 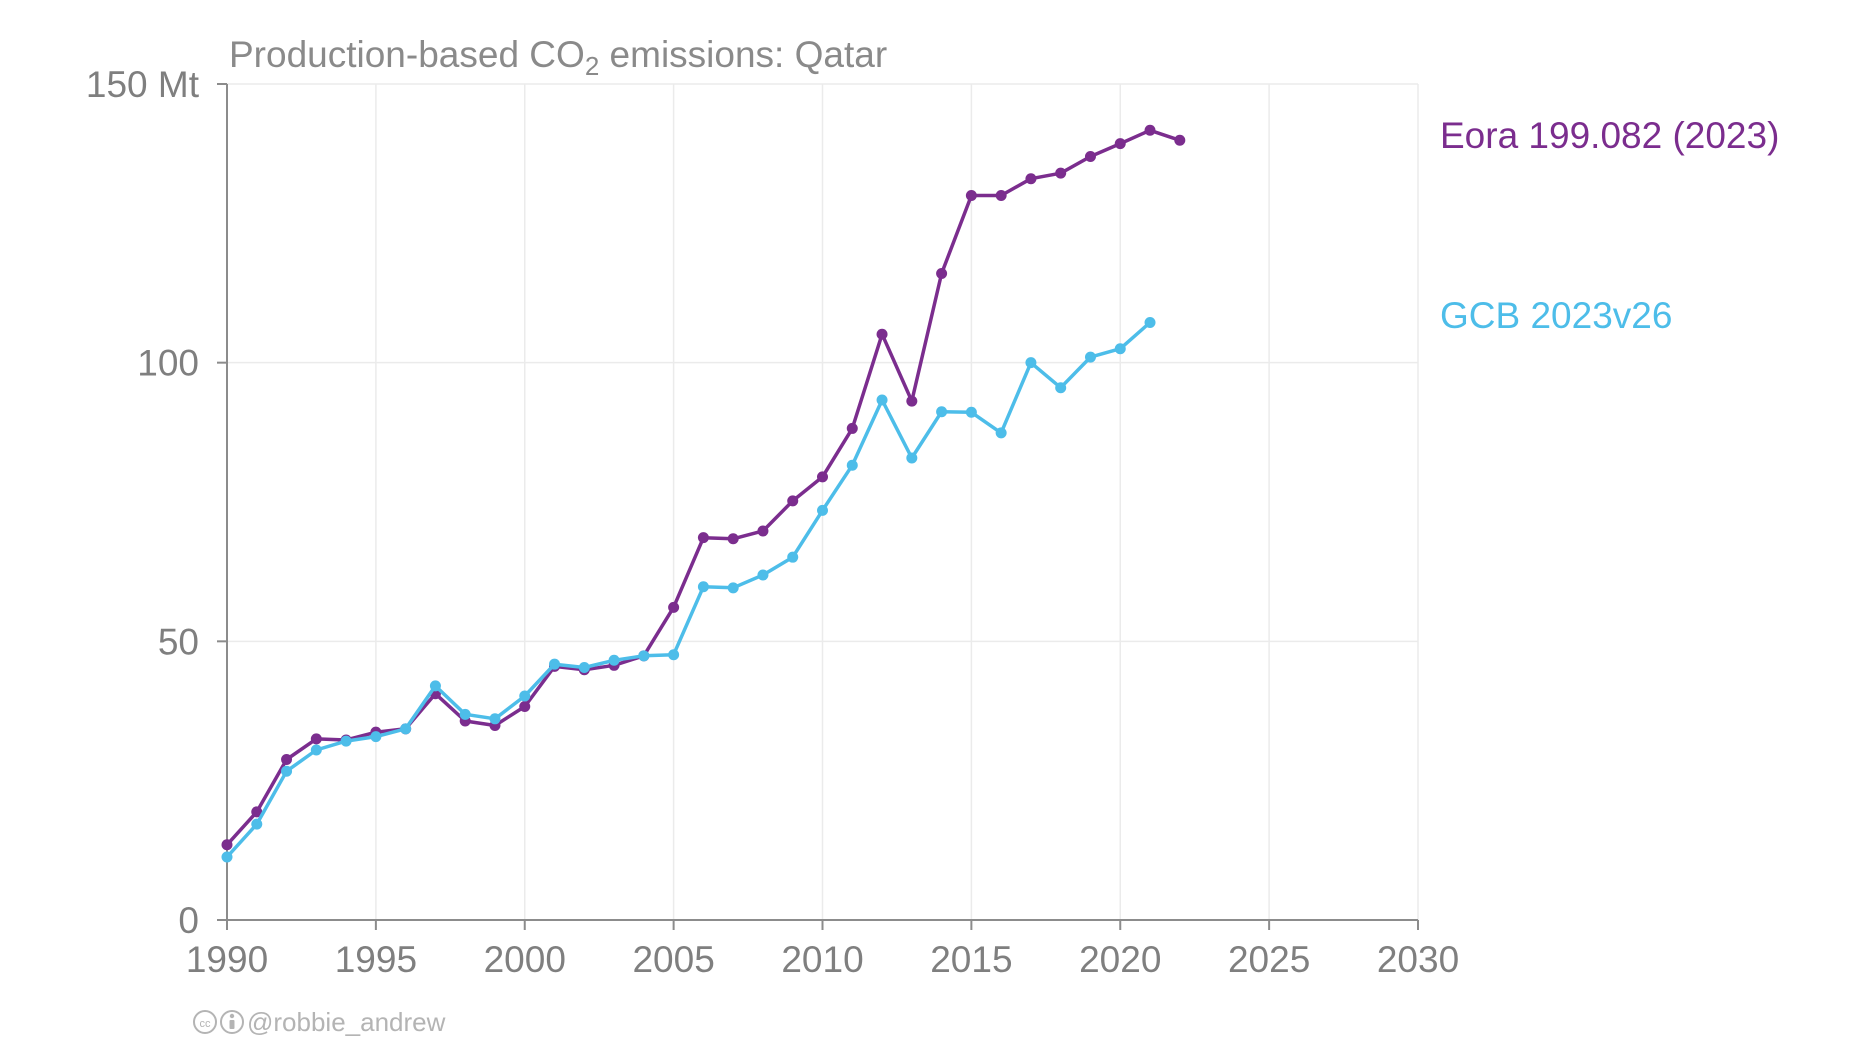 What do you see at coordinates (822, 959) in the screenshot?
I see `x-tick-label-2010: 2010` at bounding box center [822, 959].